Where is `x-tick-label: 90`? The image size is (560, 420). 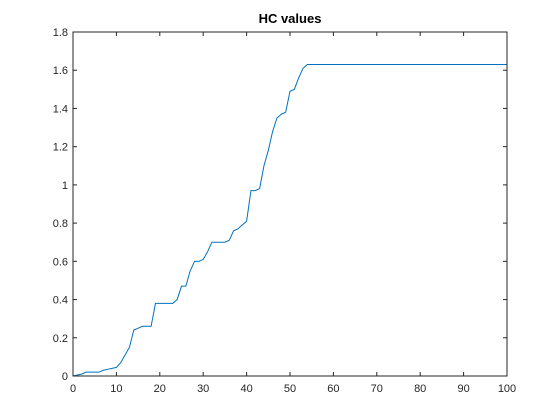
x-tick-label: 90 is located at coordinates (463, 389).